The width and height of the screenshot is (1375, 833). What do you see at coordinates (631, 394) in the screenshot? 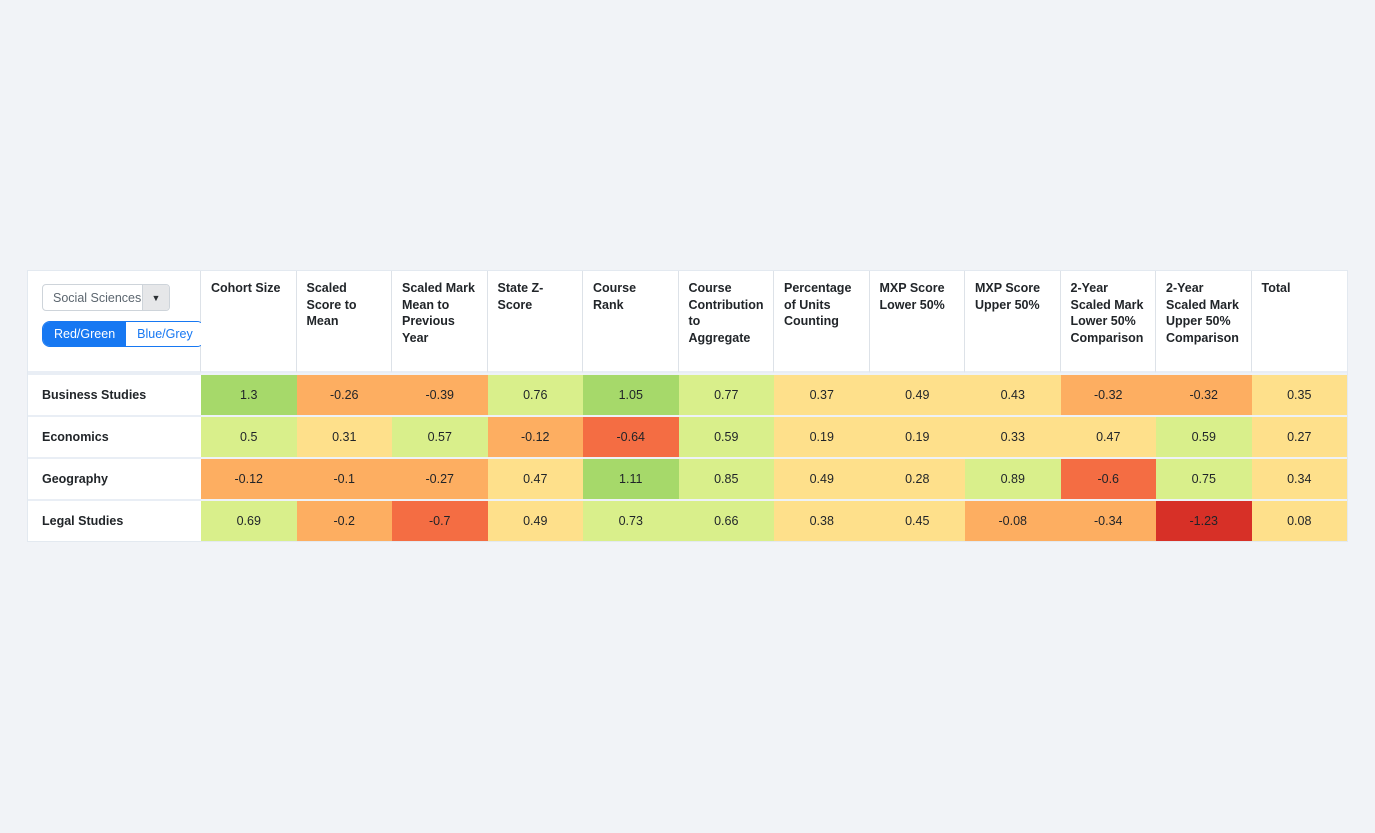
I see `heatmap-cell: 1.05` at bounding box center [631, 394].